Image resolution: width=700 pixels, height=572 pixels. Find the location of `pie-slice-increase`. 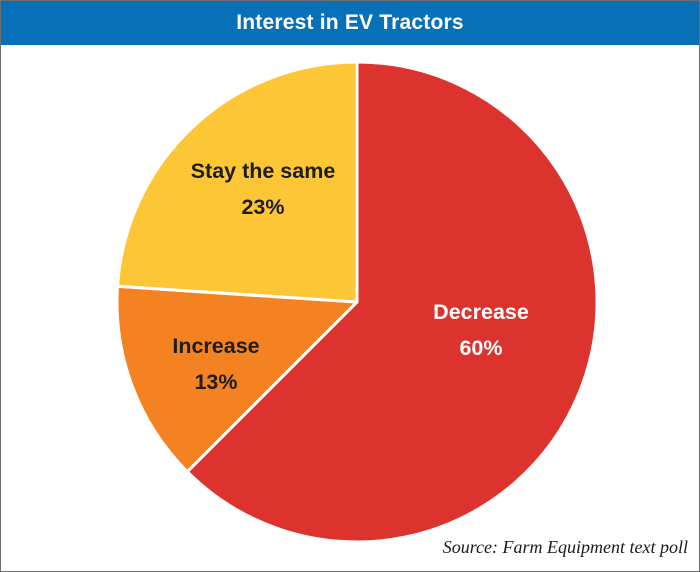

pie-slice-increase is located at coordinates (237, 379).